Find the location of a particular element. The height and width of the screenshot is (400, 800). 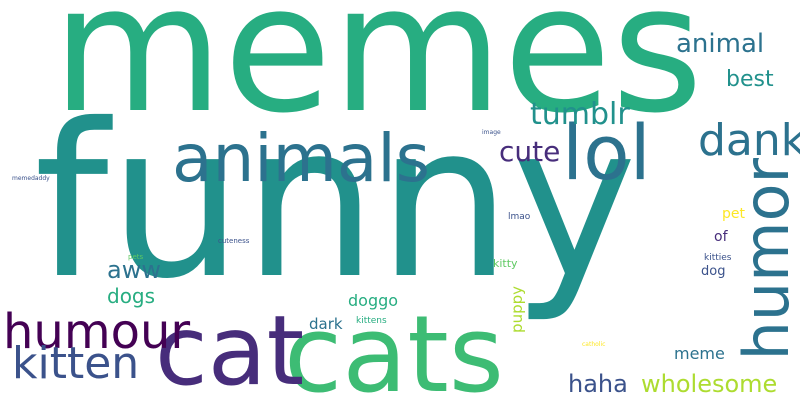

word-haha: haha is located at coordinates (598, 384).